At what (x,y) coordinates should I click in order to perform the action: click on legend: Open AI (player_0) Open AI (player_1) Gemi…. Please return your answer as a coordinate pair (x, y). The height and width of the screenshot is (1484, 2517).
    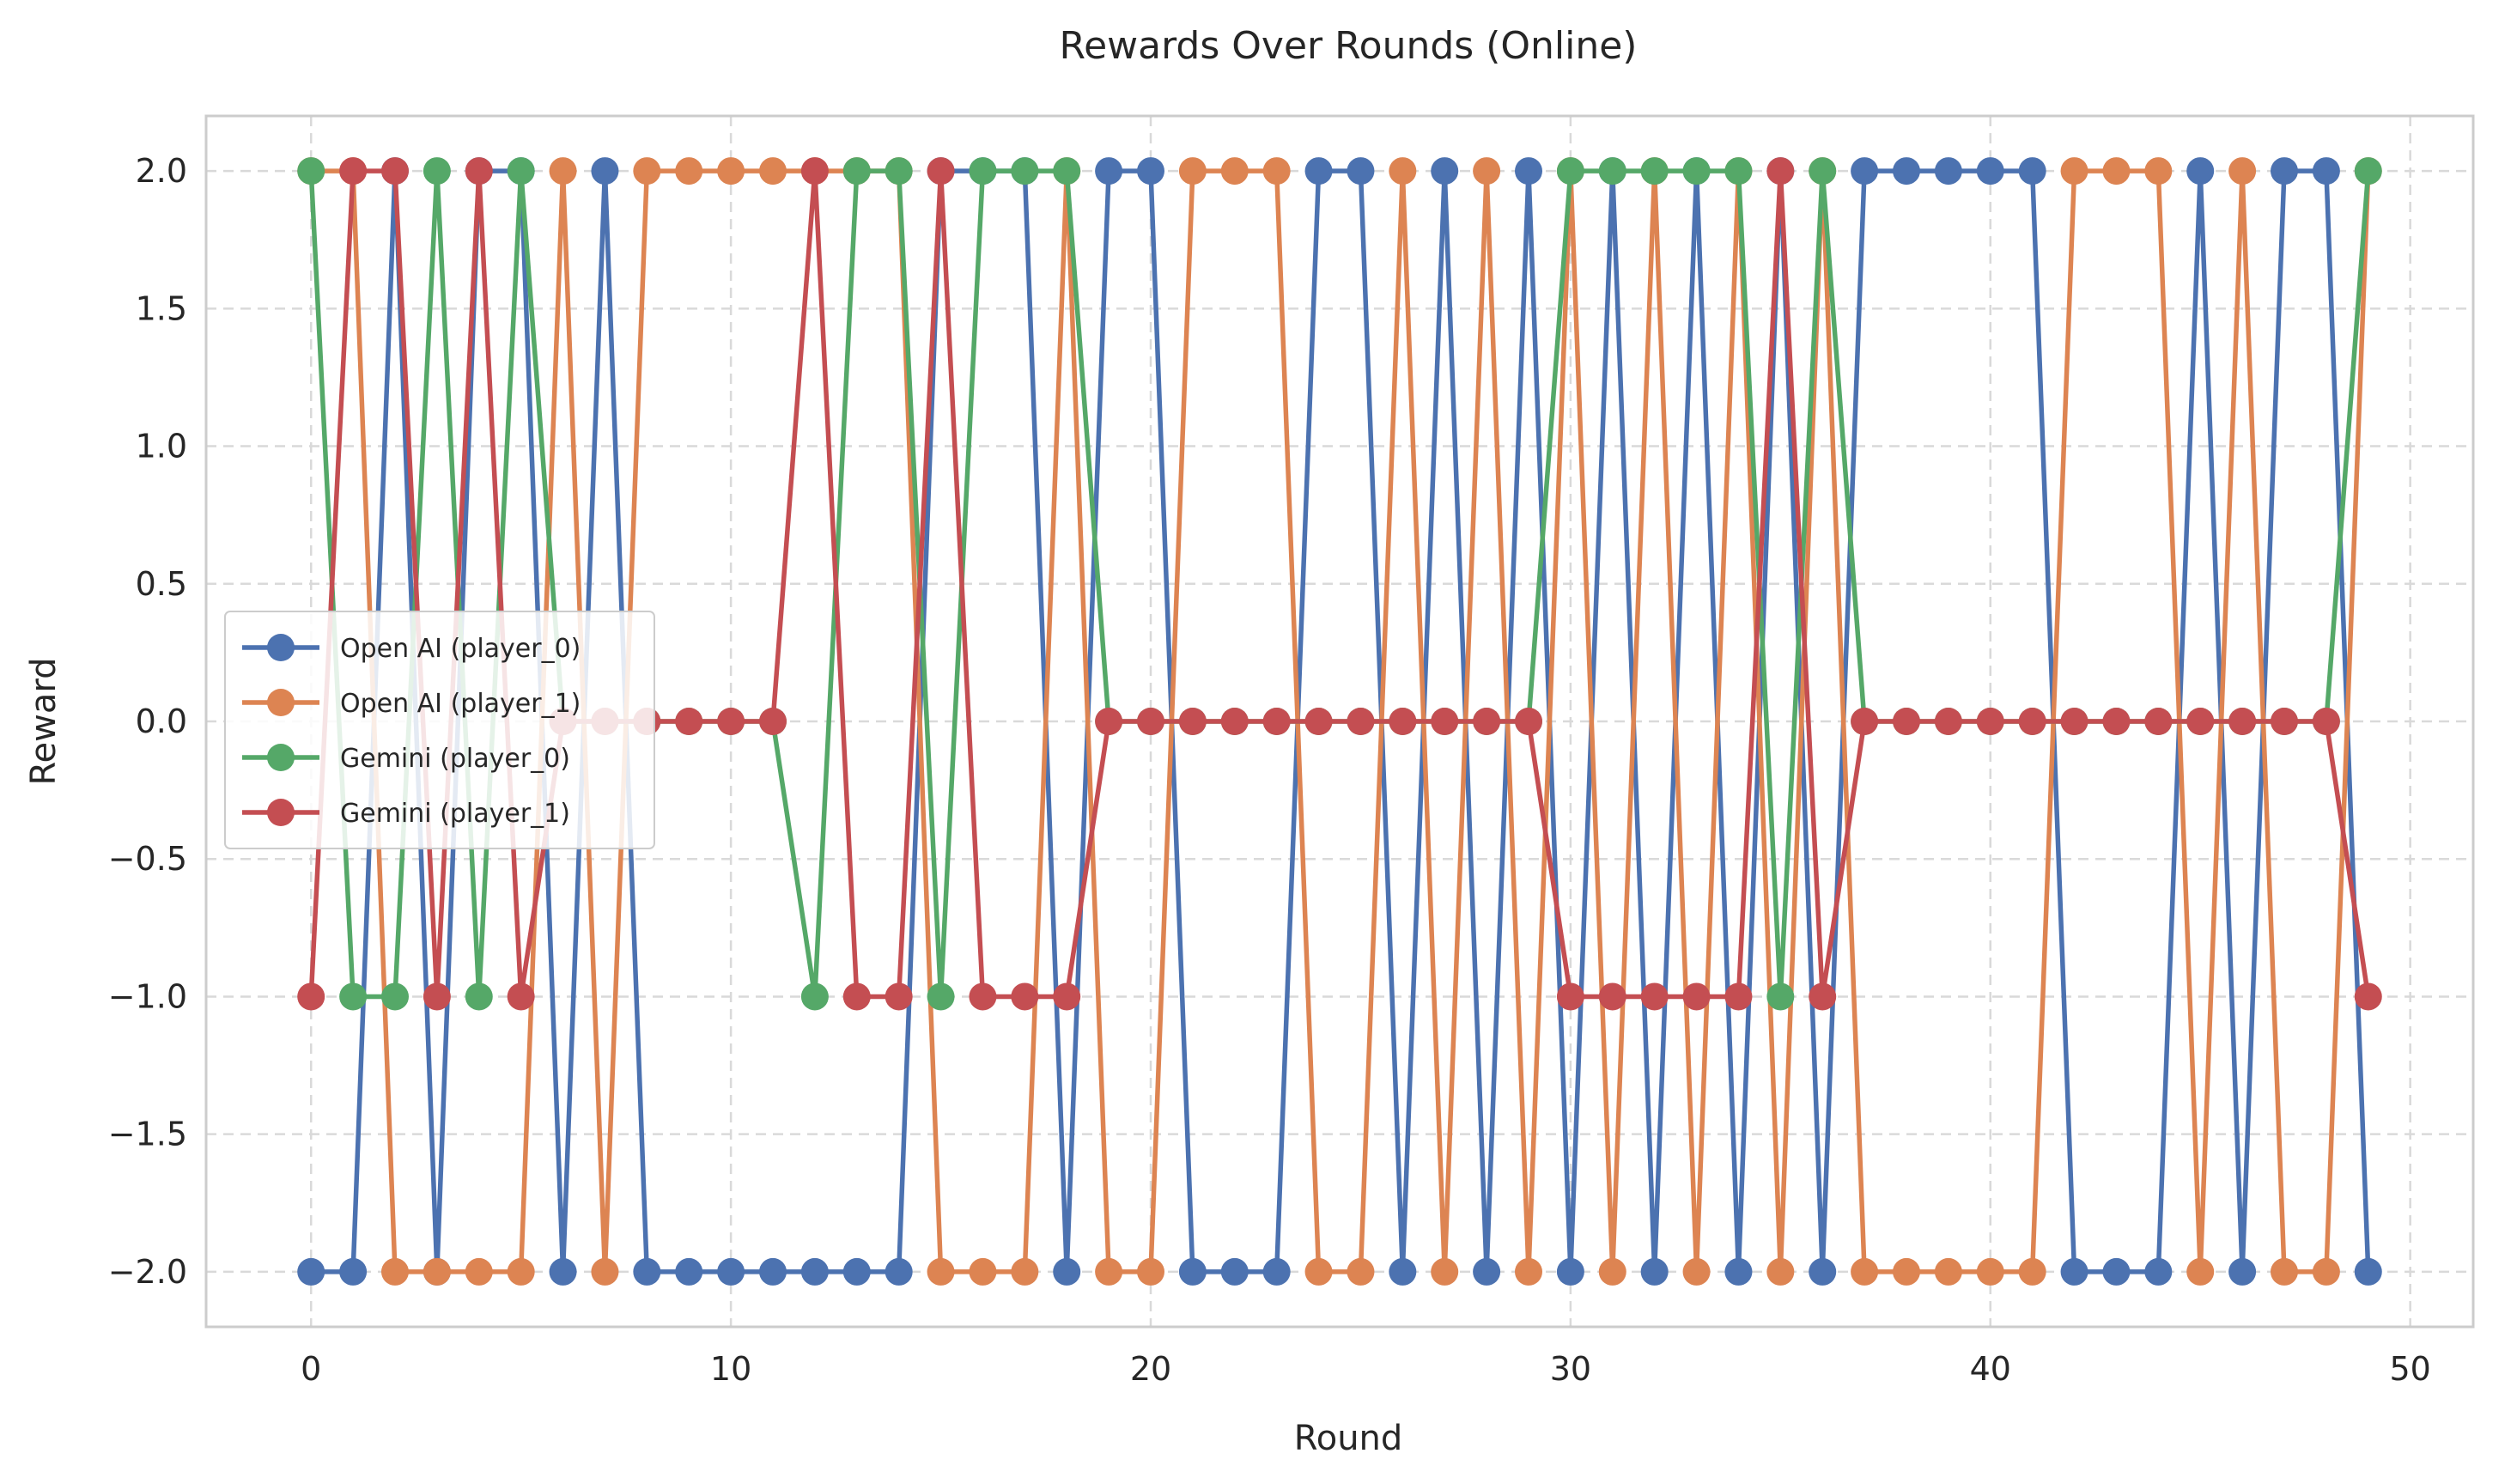
    Looking at the image, I should click on (440, 730).